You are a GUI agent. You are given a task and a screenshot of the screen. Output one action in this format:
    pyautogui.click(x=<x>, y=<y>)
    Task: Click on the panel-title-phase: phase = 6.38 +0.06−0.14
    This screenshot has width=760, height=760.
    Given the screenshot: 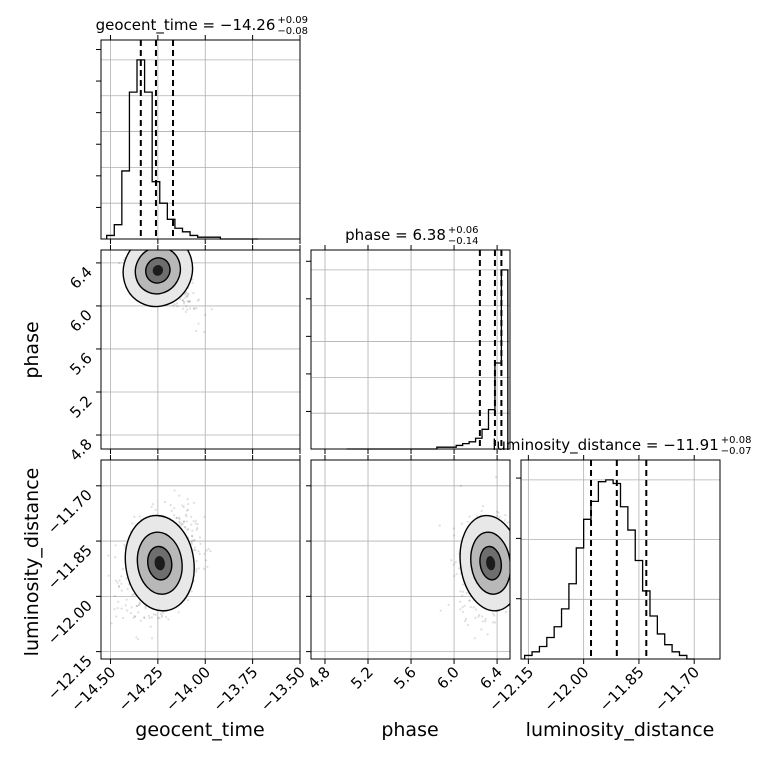 What is the action you would take?
    pyautogui.click(x=411, y=236)
    